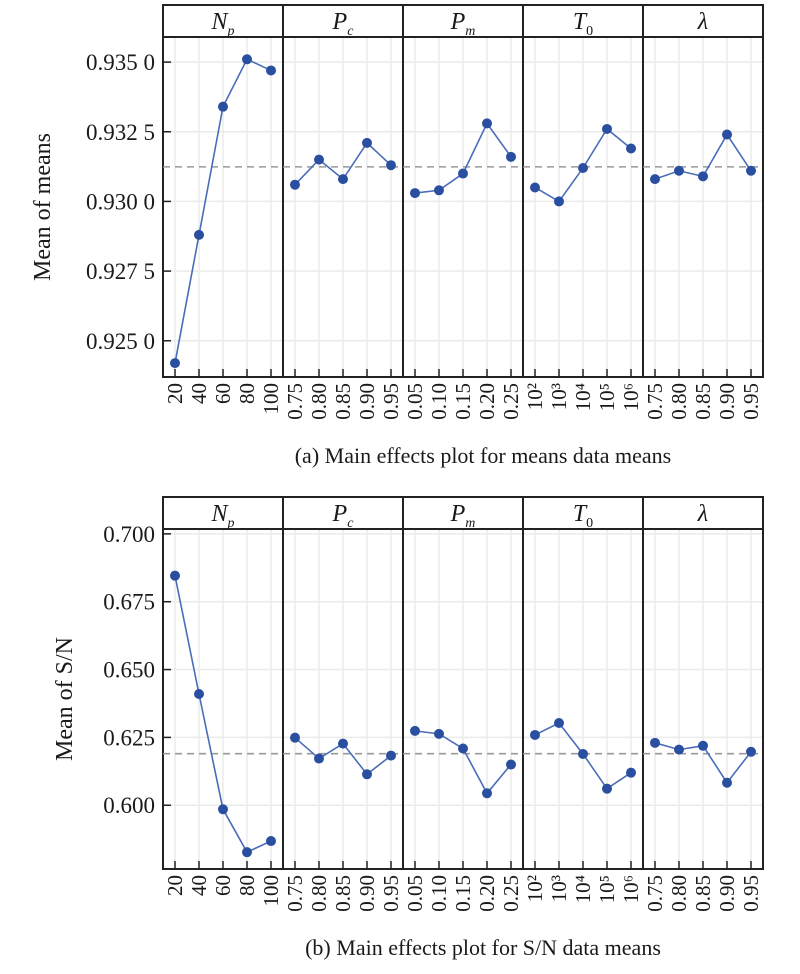 Image resolution: width=800 pixels, height=974 pixels. I want to click on strip-factor: λ, so click(702, 22).